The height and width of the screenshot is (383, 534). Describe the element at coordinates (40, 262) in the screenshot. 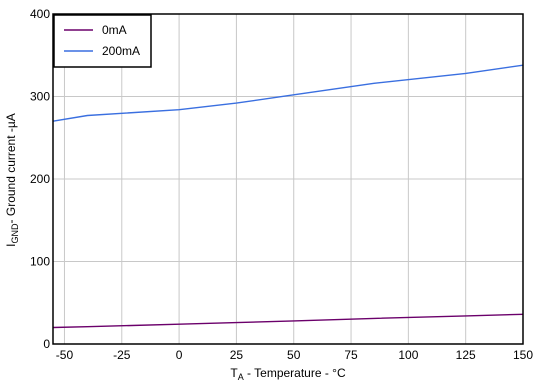

I see `y-tick-label: 100` at that location.